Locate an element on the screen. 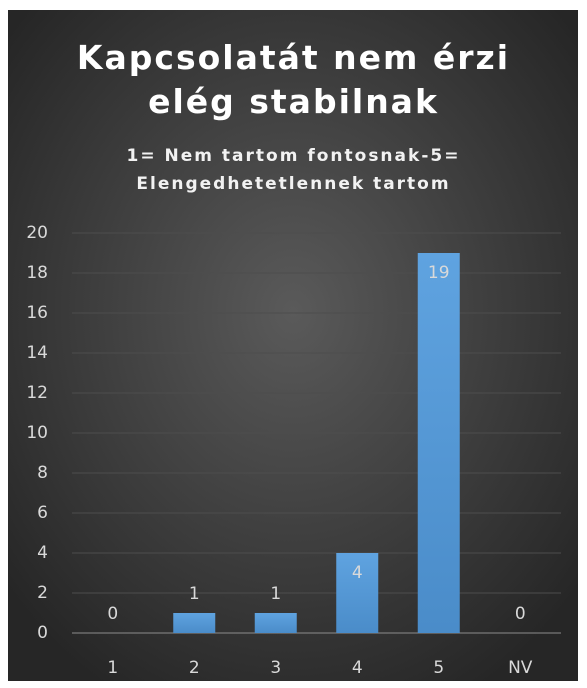 Image resolution: width=587 pixels, height=688 pixels. y-tick-label: 2 is located at coordinates (42, 593).